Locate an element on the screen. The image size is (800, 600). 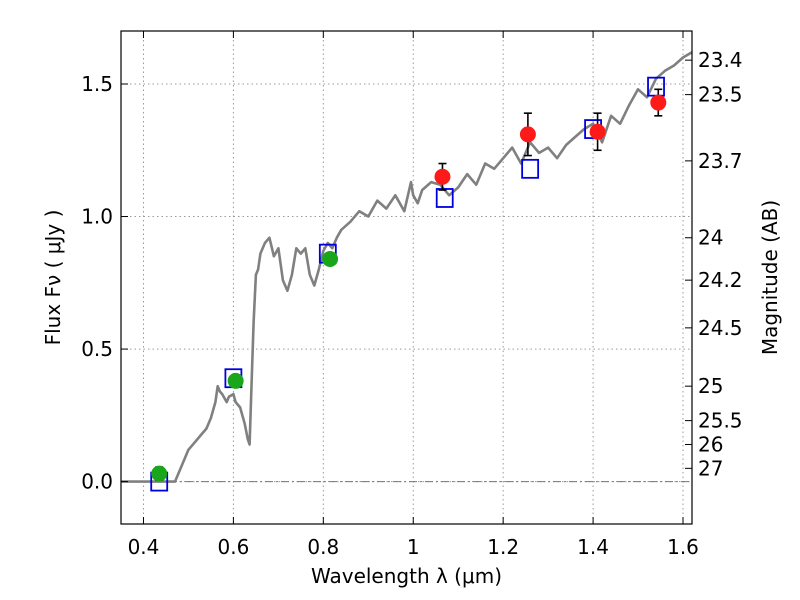
right-axis-label: Magnitude (AB) is located at coordinates (770, 277).